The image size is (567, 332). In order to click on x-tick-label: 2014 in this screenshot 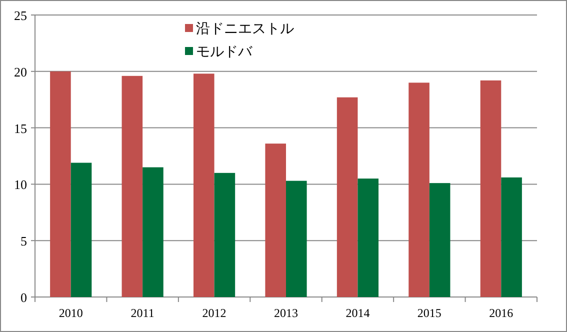, I will do `click(358, 313)`.